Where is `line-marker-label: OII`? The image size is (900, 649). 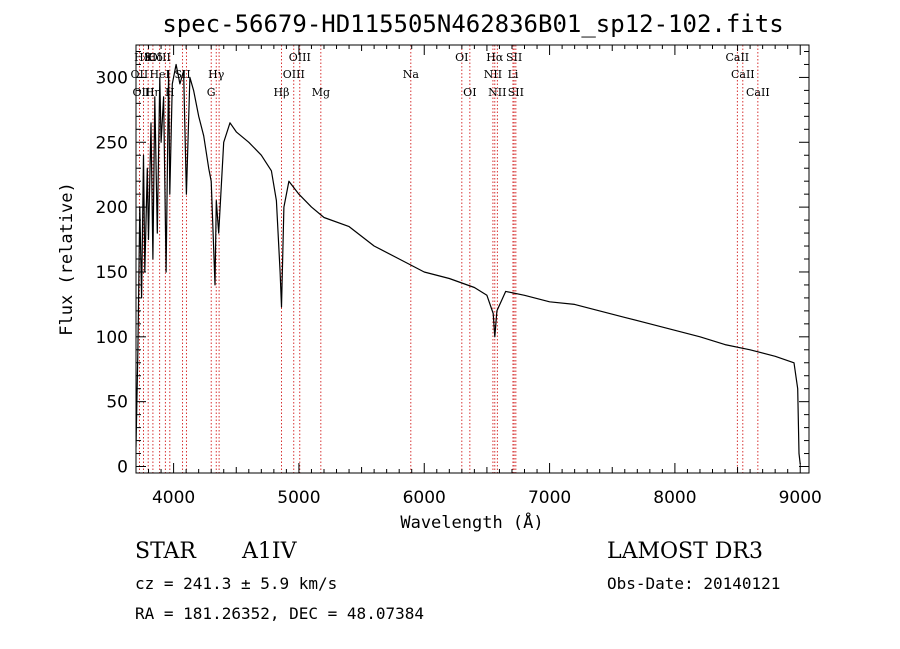 line-marker-label: OII is located at coordinates (140, 74).